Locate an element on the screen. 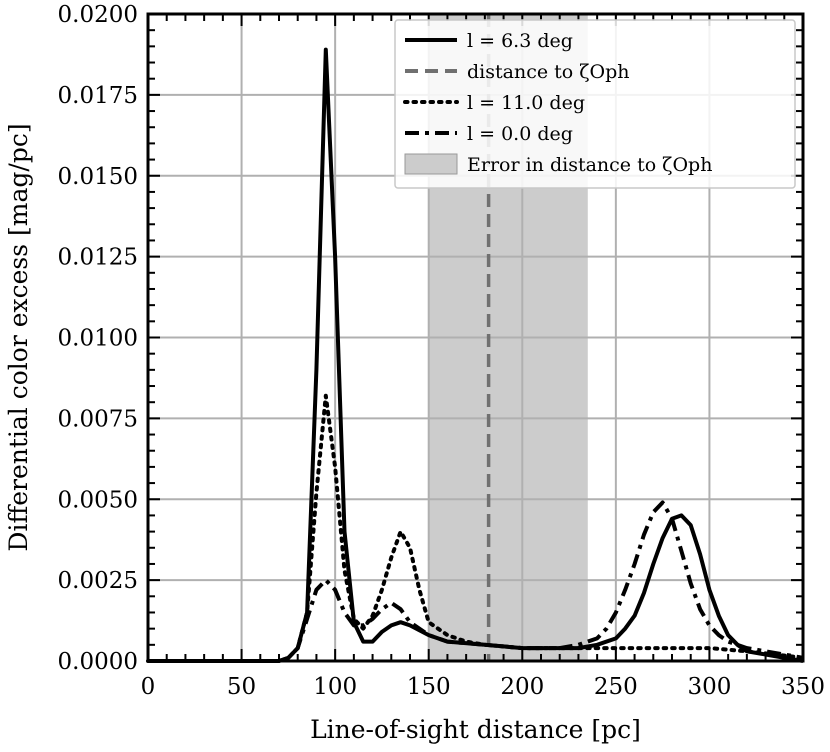  y-tick-label: 0.0150 is located at coordinates (98, 177).